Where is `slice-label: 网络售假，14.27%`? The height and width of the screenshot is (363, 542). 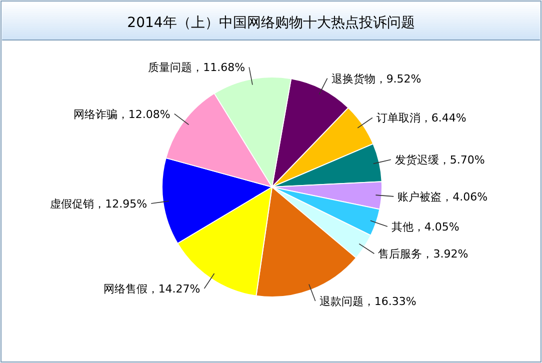 slice-label: 网络售假，14.27% is located at coordinates (151, 289).